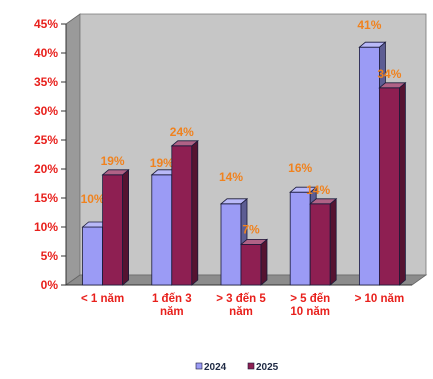 The image size is (433, 379). What do you see at coordinates (267, 367) in the screenshot?
I see `legend-label-2025: 2025` at bounding box center [267, 367].